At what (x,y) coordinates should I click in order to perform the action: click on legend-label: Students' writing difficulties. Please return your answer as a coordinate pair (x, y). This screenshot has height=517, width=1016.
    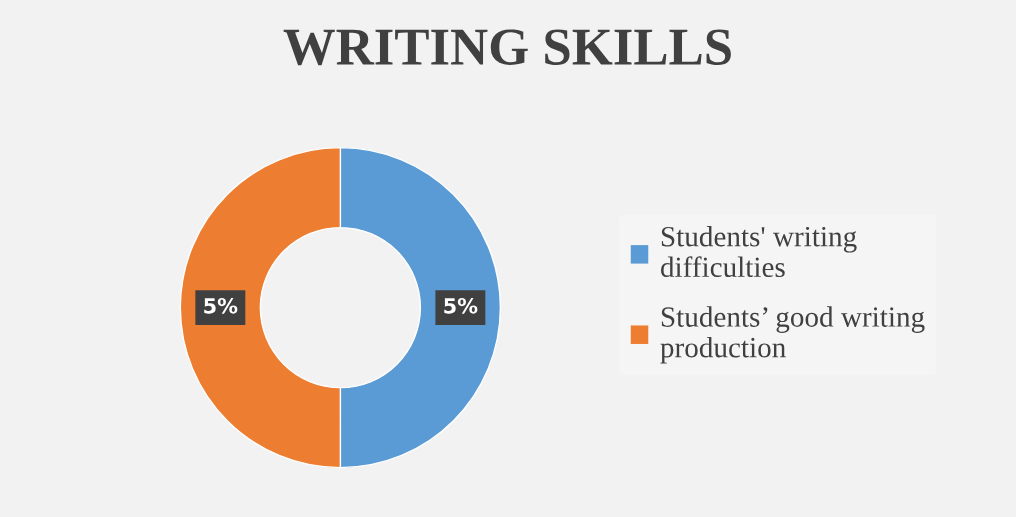
    Looking at the image, I should click on (758, 251).